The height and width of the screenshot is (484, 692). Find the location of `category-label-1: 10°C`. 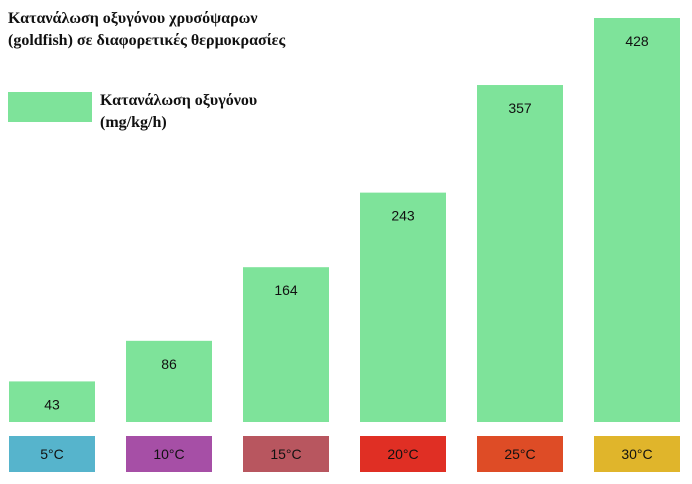

category-label-1: 10°C is located at coordinates (168, 454).